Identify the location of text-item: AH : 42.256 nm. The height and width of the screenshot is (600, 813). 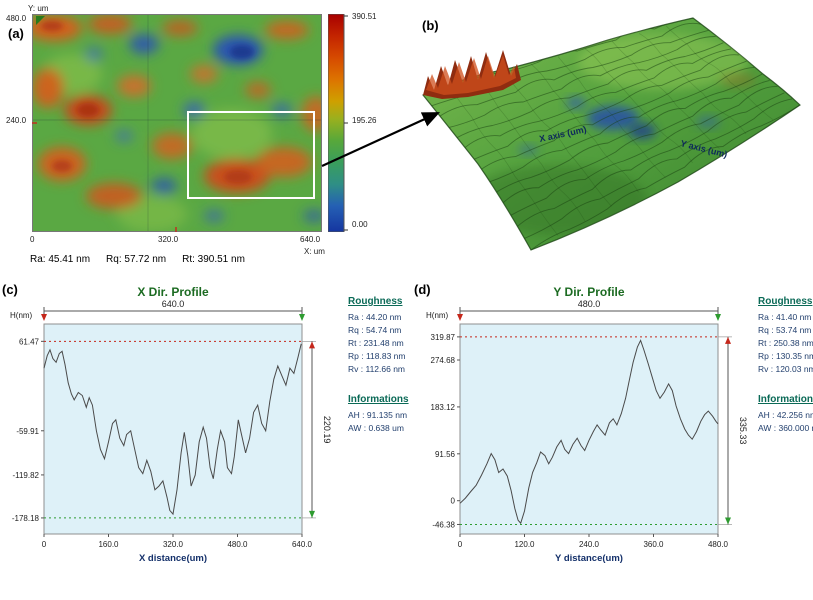
(785, 415).